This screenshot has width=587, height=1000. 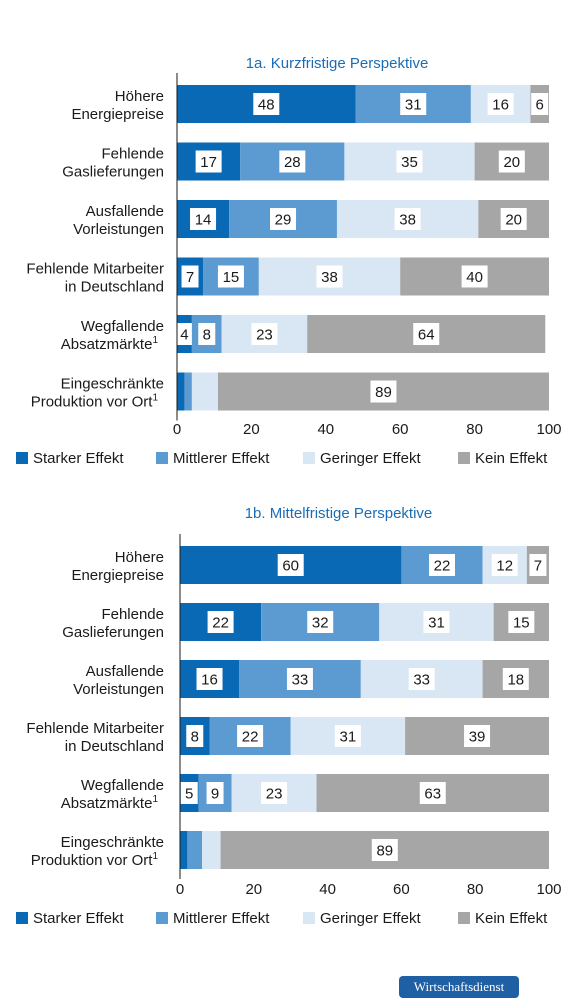 I want to click on data-label: 15, so click(x=231, y=277).